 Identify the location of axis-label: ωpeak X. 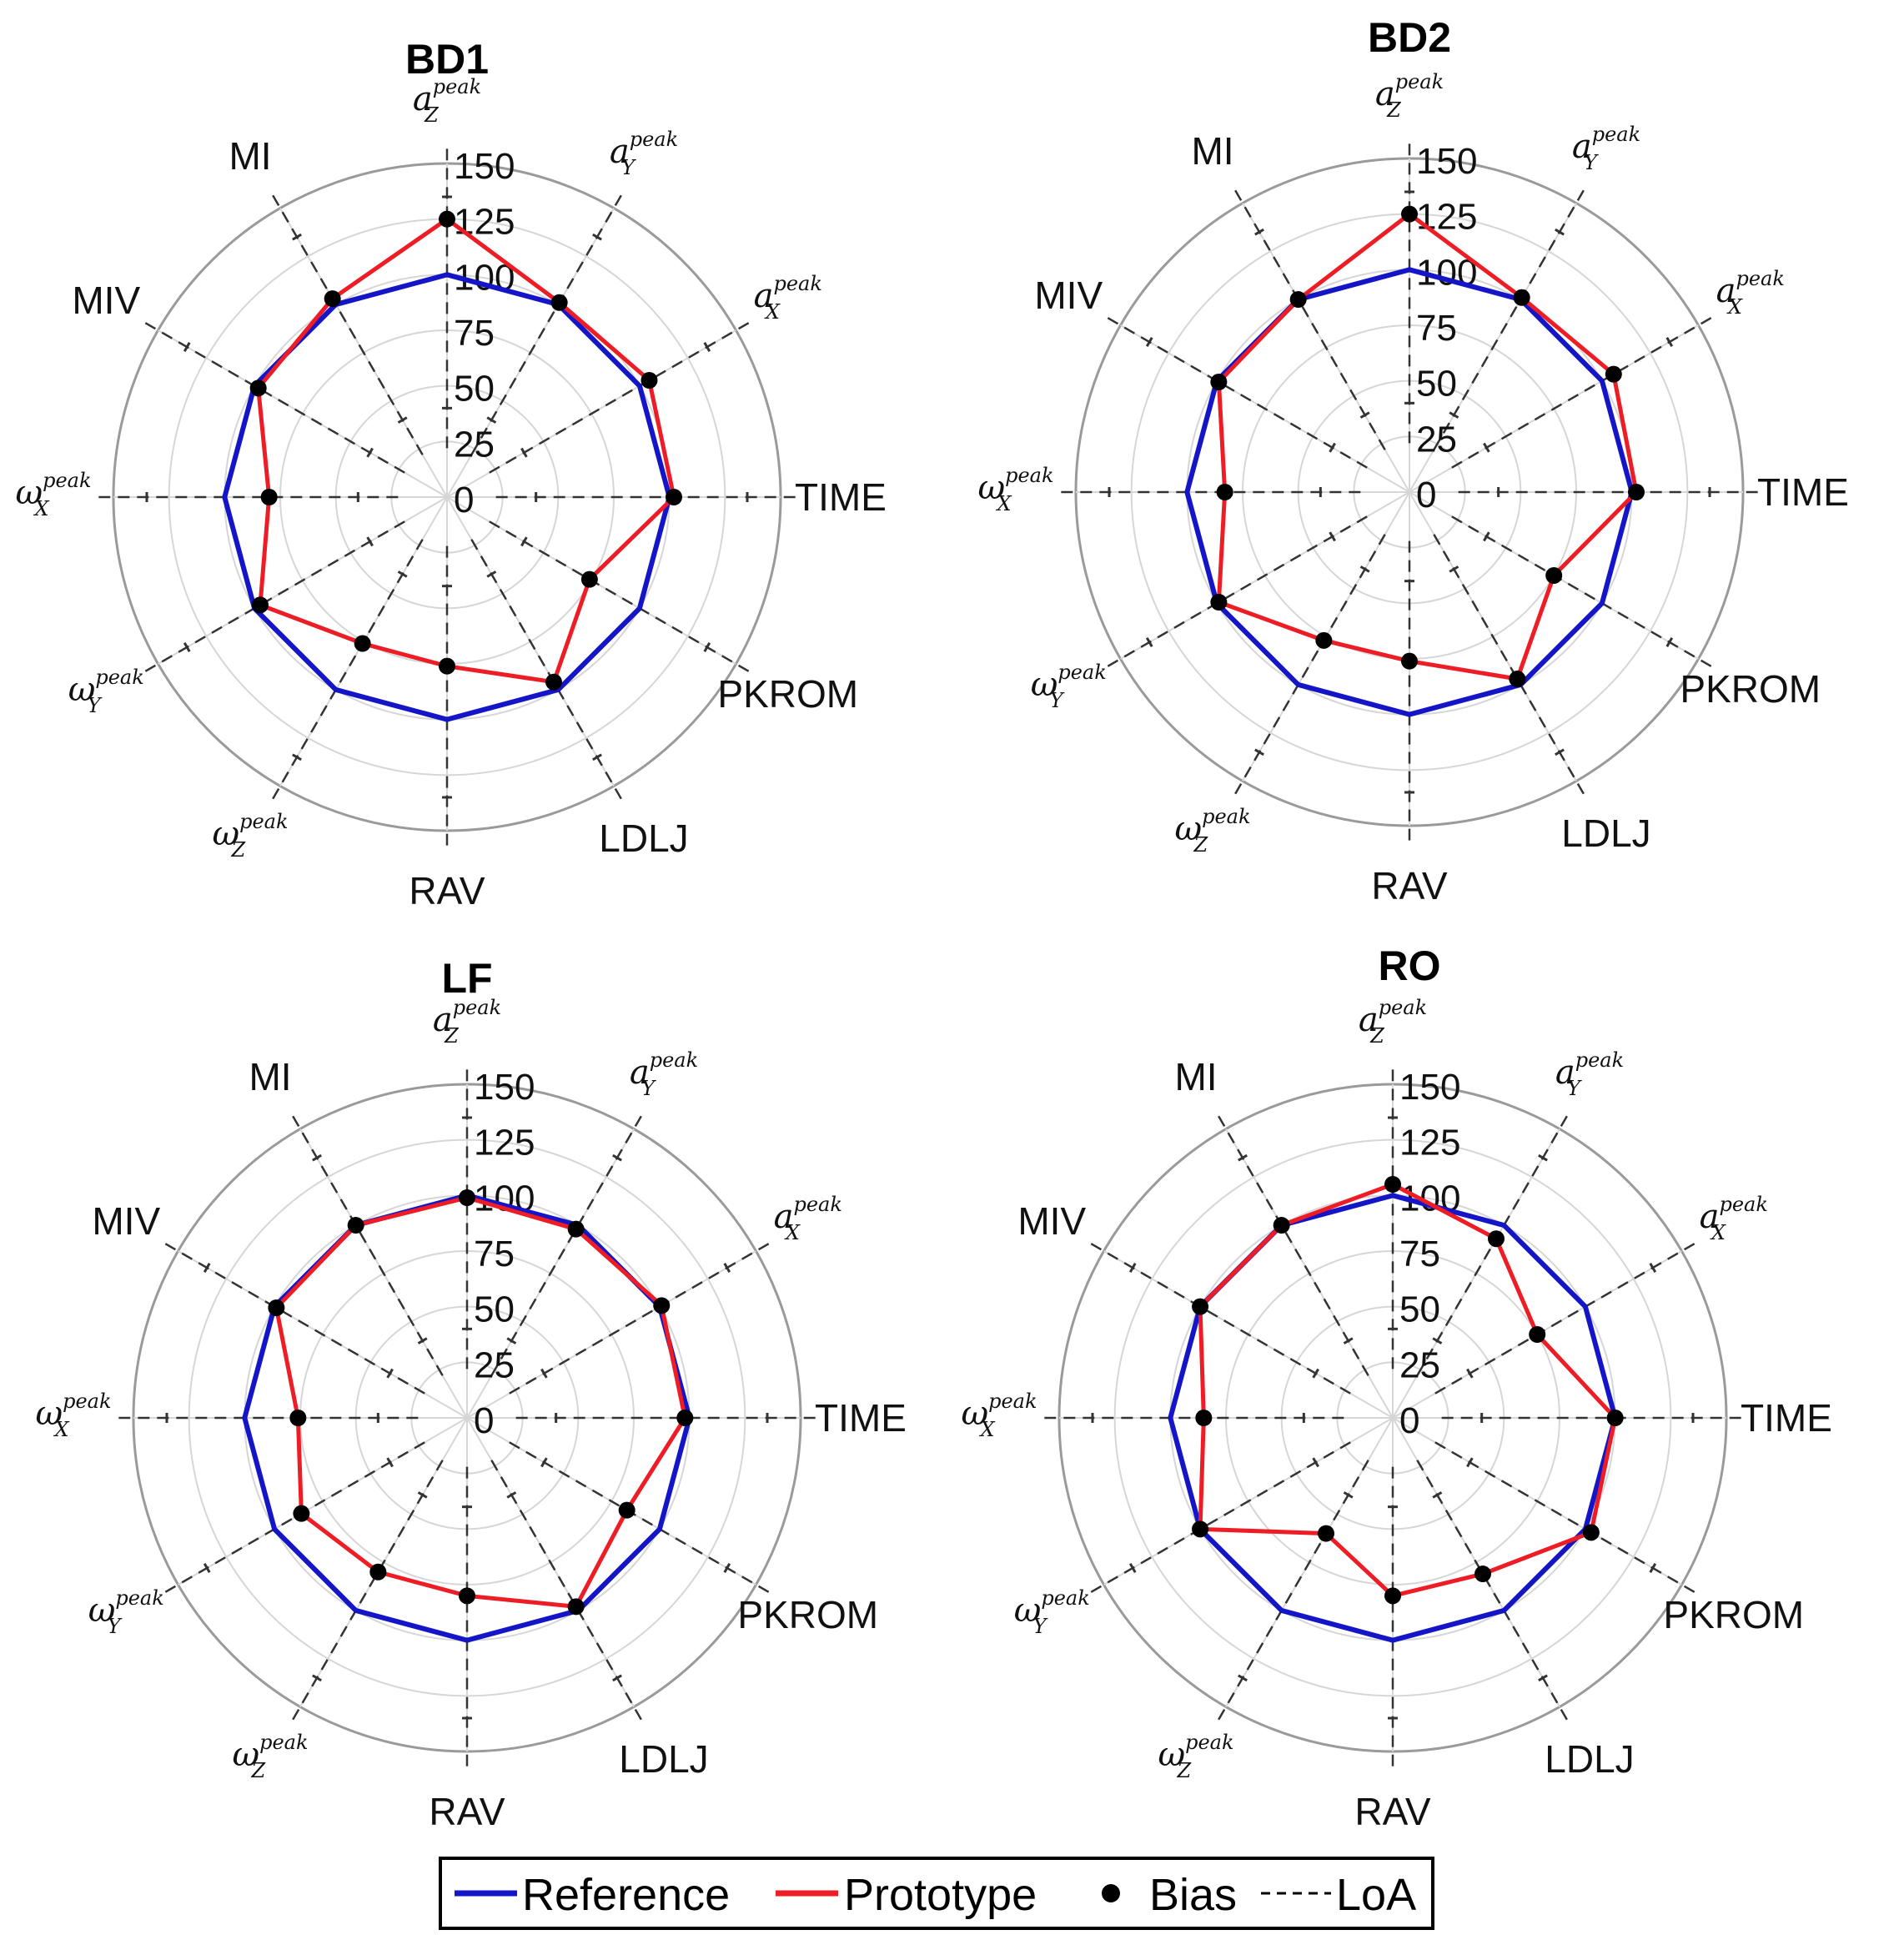
(999, 1415).